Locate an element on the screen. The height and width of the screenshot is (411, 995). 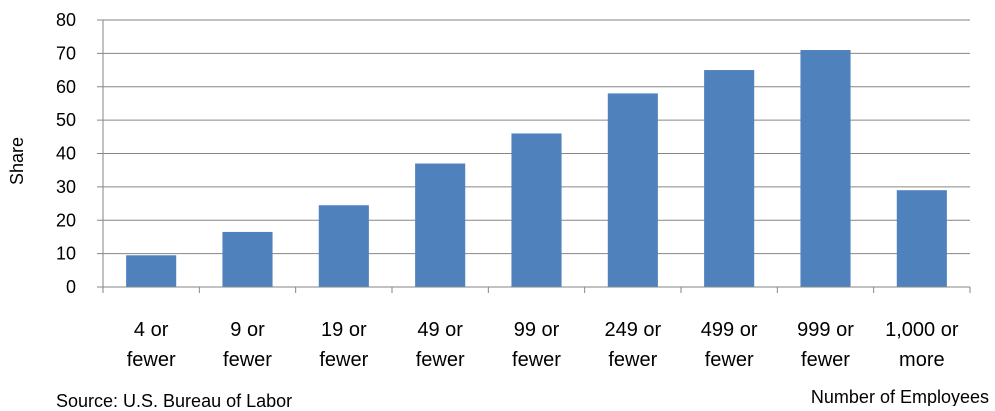
y-tick-label: 40 is located at coordinates (66, 154).